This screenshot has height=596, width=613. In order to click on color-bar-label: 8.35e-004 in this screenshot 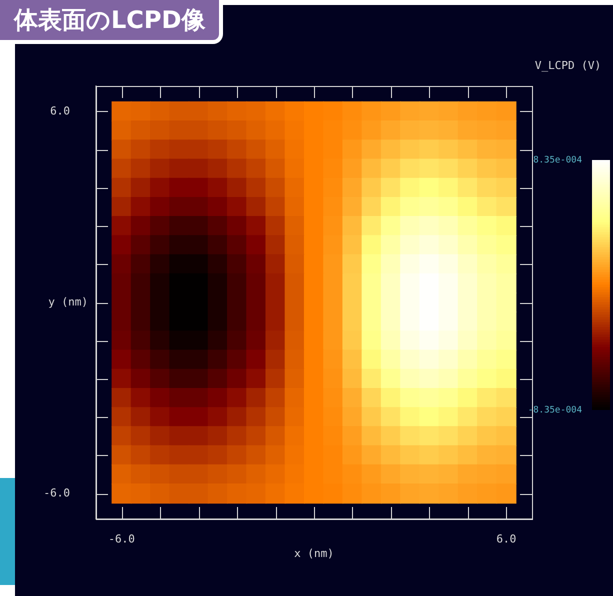, I will do `click(557, 160)`.